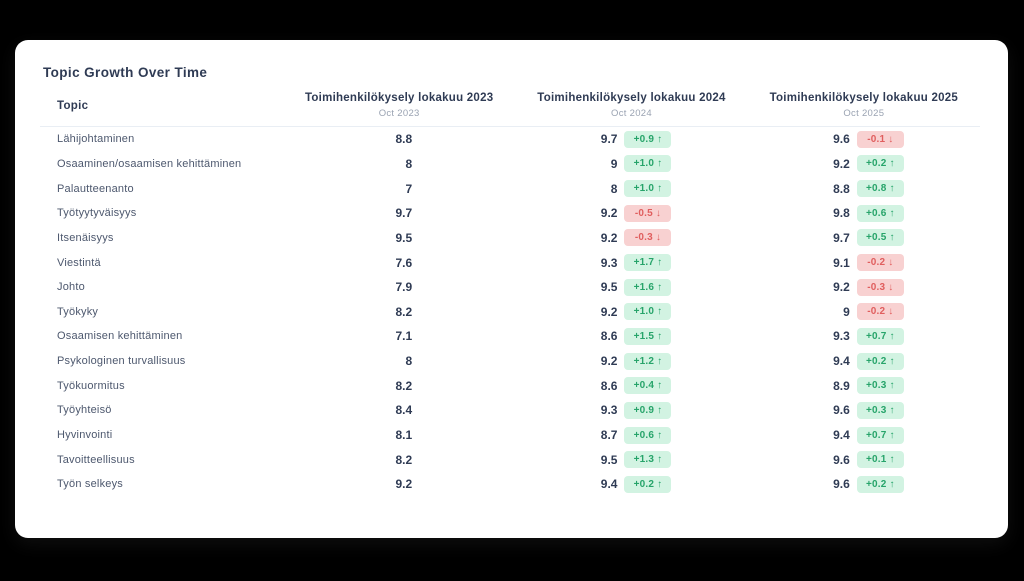 The height and width of the screenshot is (581, 1024). I want to click on cell-value: 7.1, so click(404, 336).